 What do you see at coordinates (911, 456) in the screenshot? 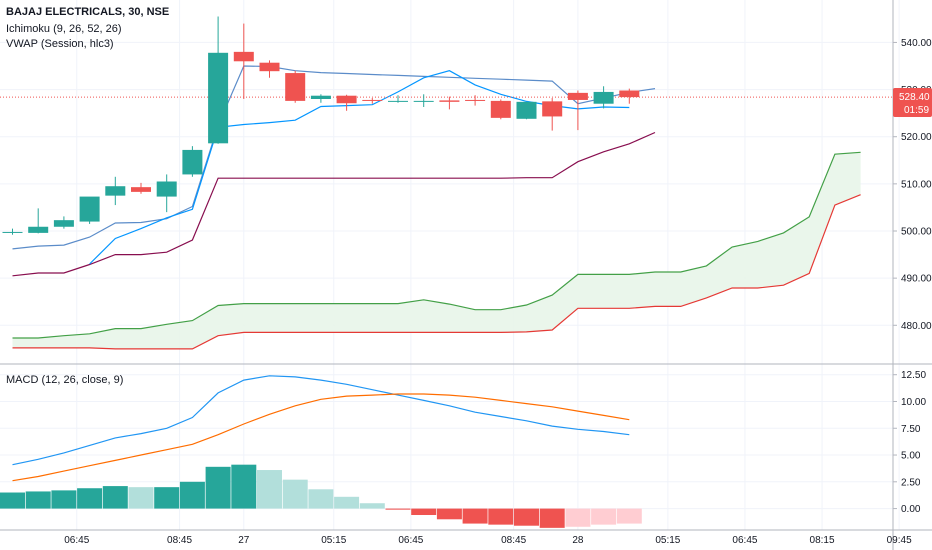
I see `macd-tick-label: 5.00` at bounding box center [911, 456].